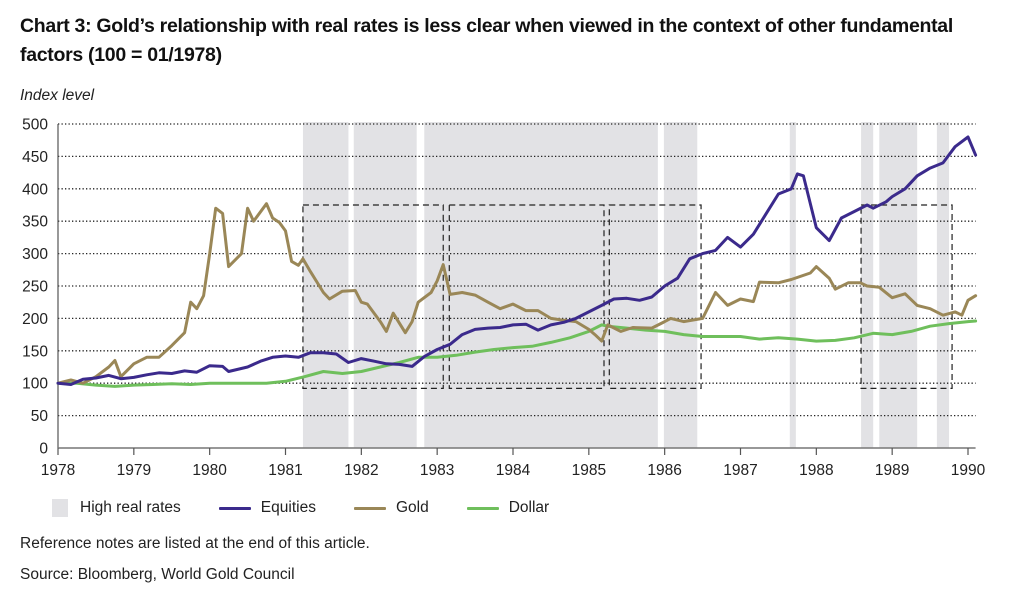 Image resolution: width=1024 pixels, height=594 pixels. Describe the element at coordinates (529, 507) in the screenshot. I see `legend-label: Dollar` at that location.